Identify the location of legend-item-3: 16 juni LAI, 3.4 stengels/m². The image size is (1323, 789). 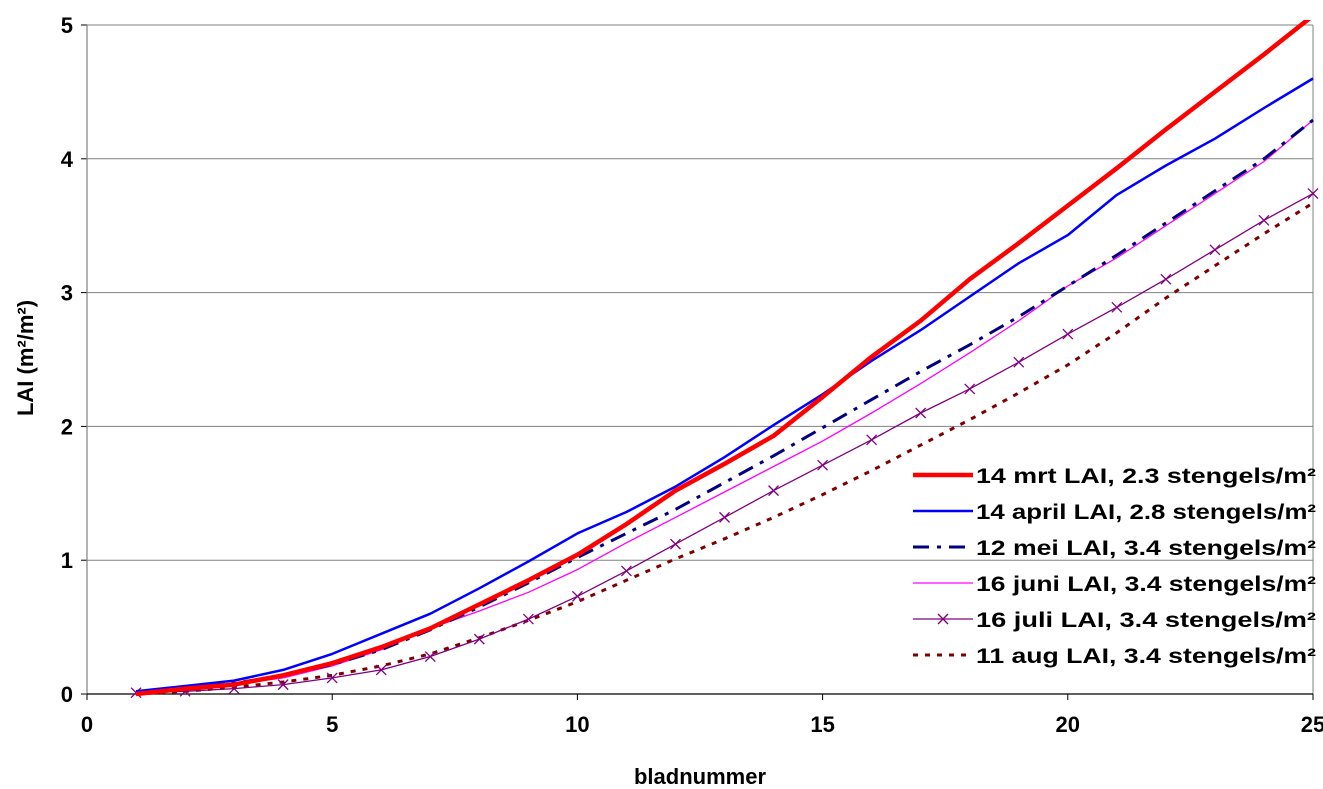
(1114, 584).